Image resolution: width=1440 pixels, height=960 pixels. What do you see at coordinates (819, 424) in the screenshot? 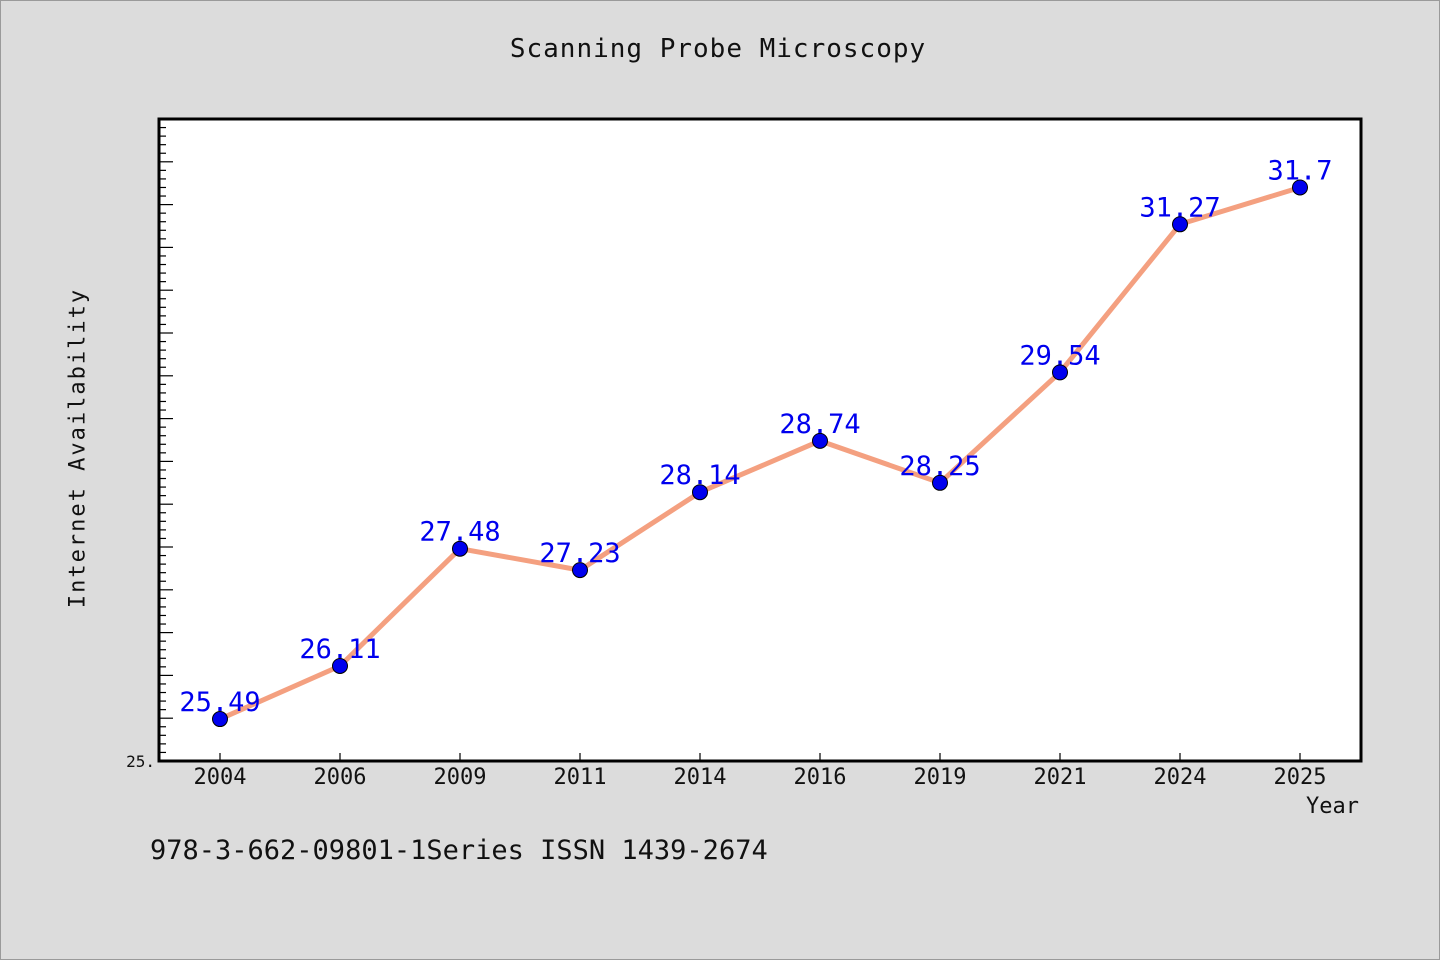
I see `data-label: 28.74` at bounding box center [819, 424].